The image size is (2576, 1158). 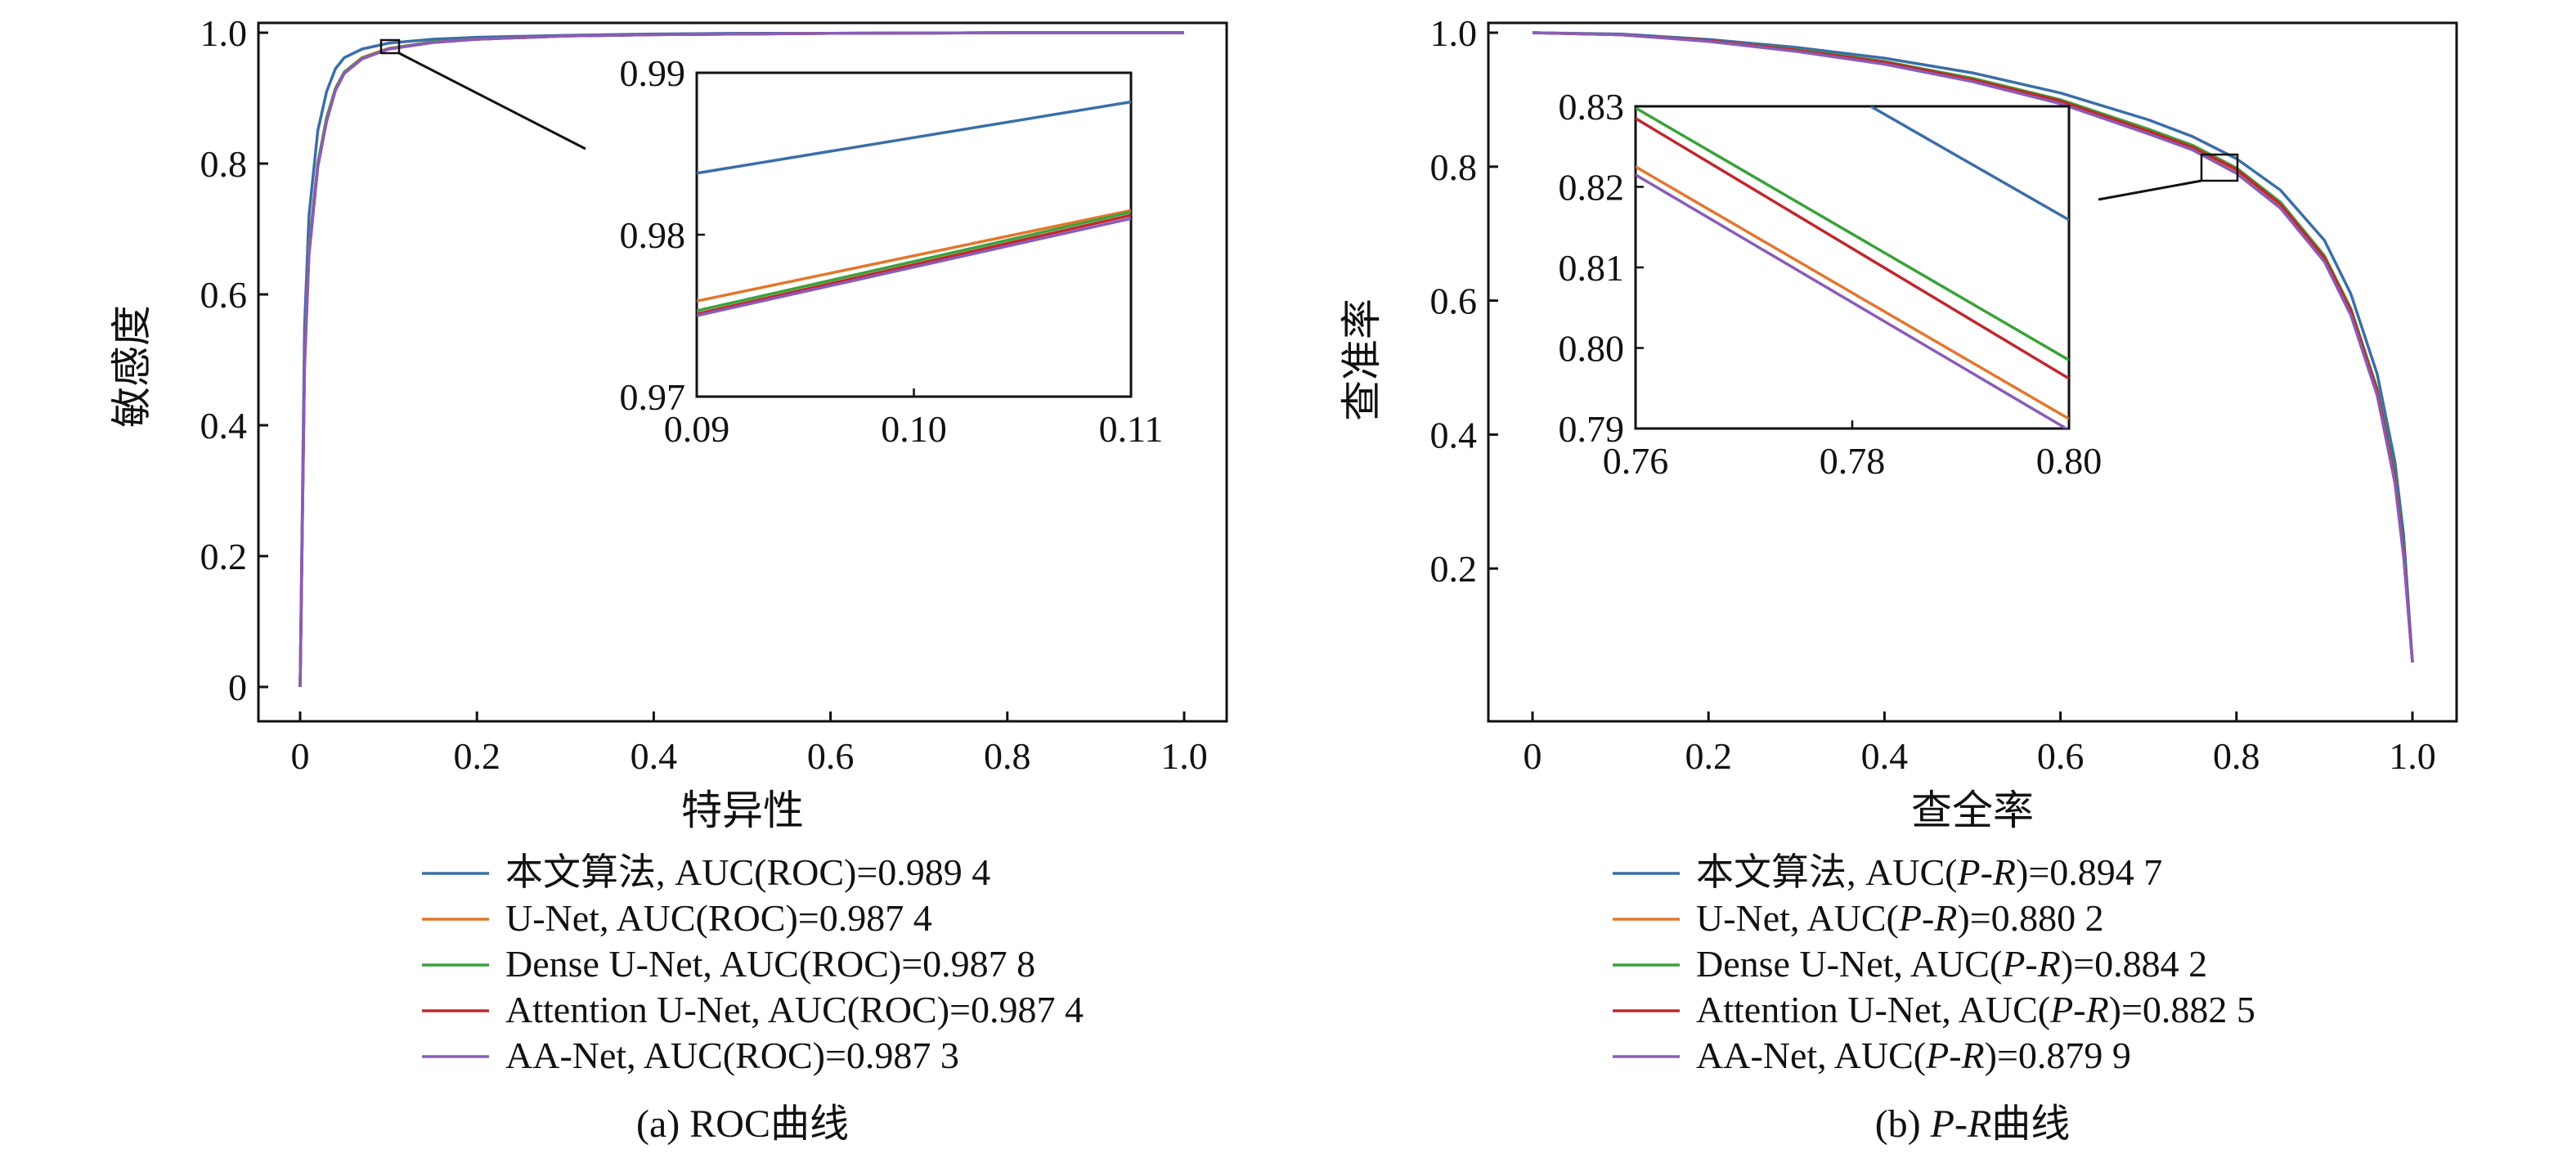 I want to click on legend-entry-4: Attention U-Net, AUC(P-R)=0.882 5, so click(x=1975, y=1009).